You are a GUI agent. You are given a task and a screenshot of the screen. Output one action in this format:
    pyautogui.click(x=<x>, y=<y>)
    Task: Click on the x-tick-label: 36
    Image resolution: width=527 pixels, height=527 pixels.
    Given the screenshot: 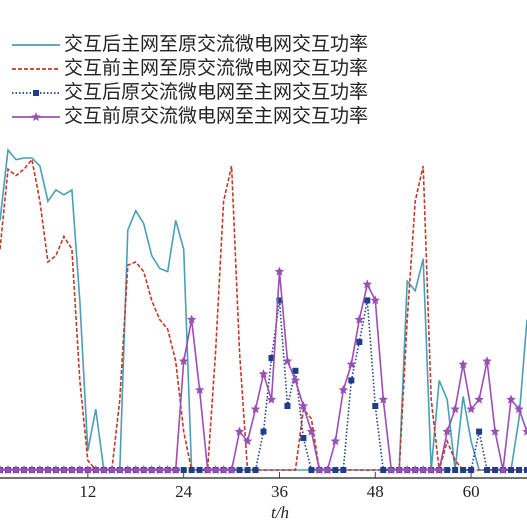 What is the action you would take?
    pyautogui.click(x=279, y=491)
    